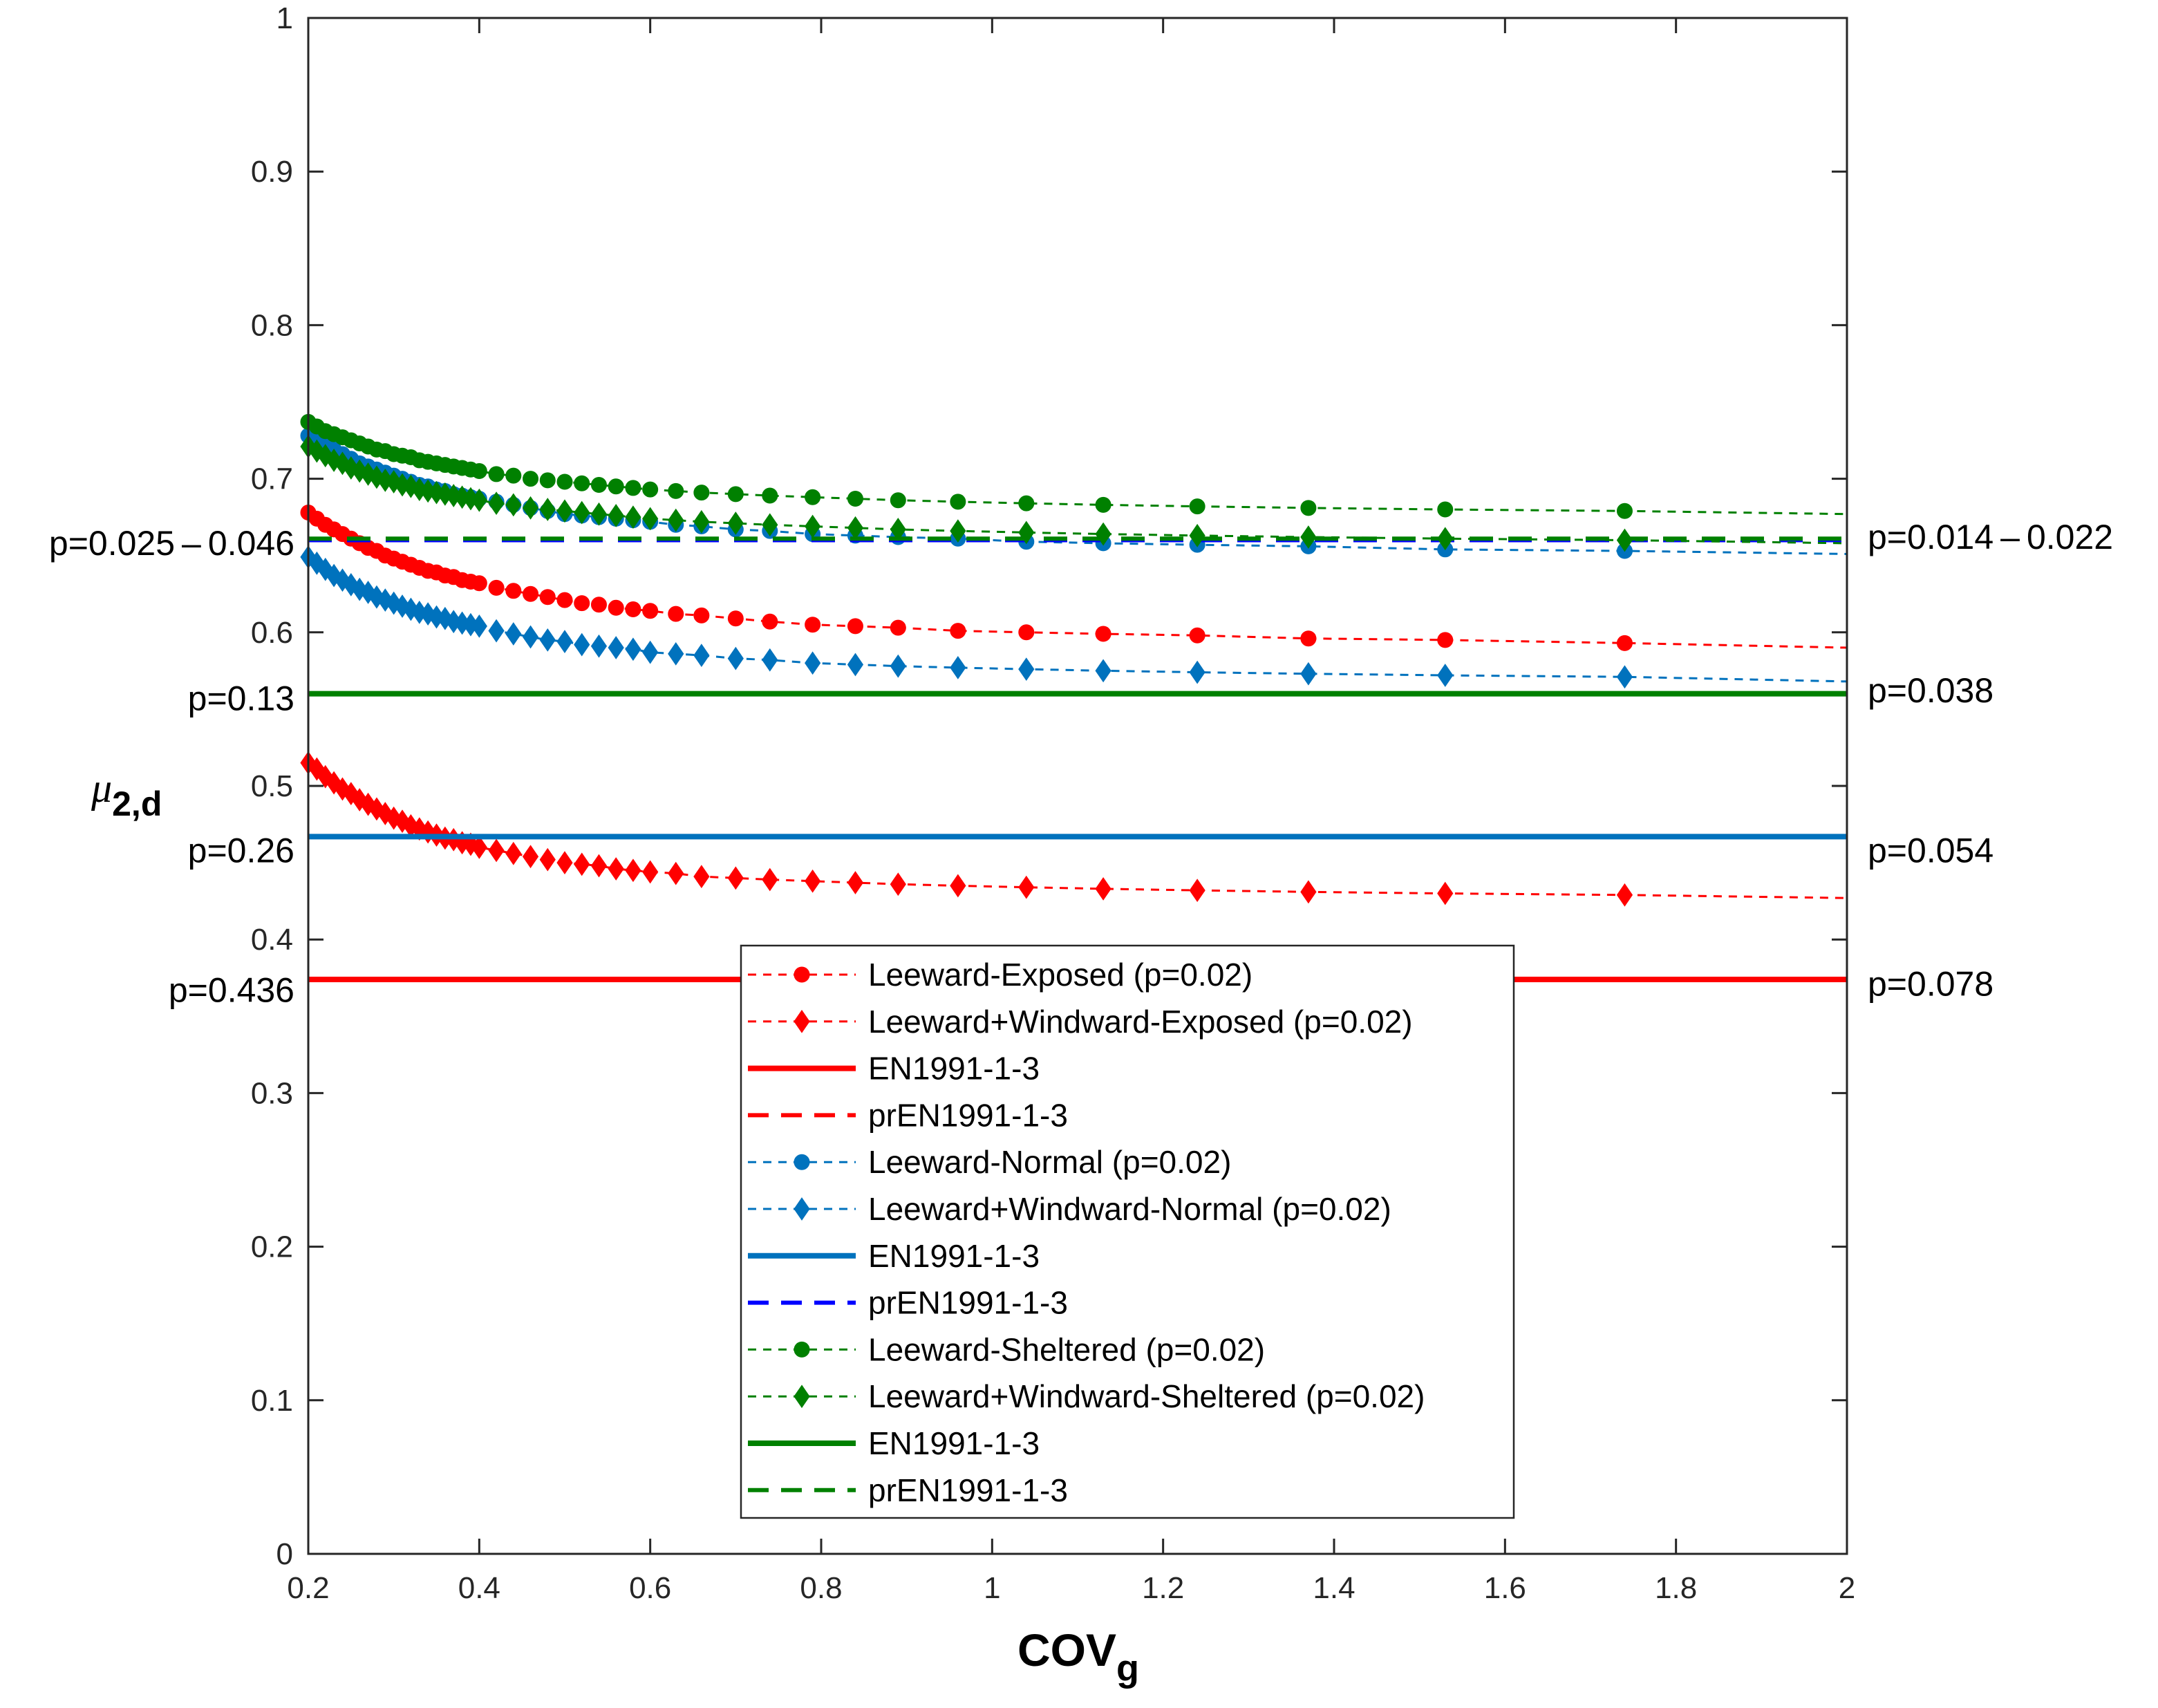  I want to click on legend-label: EN1991-1-3, so click(954, 1256).